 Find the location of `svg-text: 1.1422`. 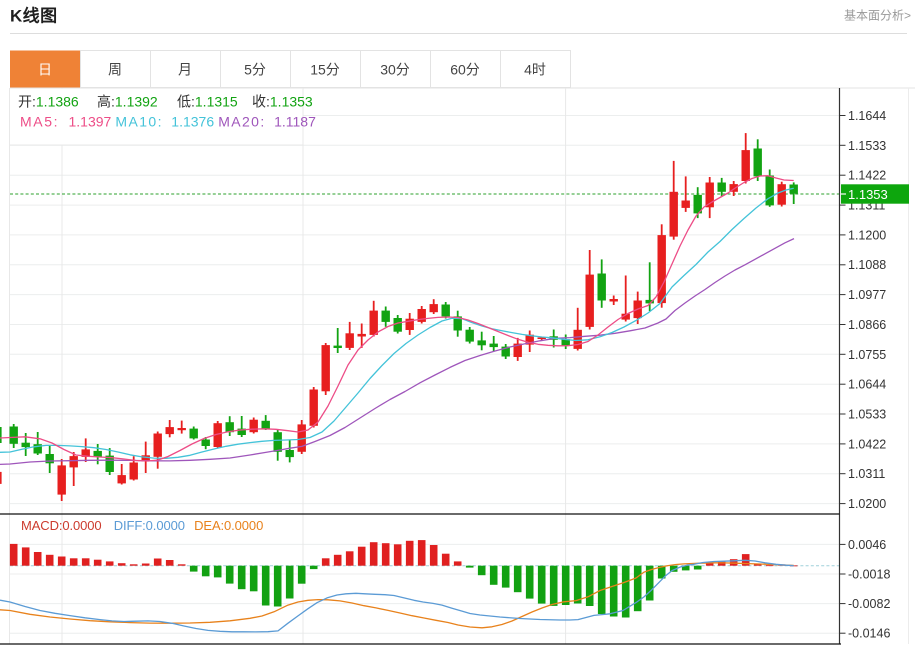

svg-text: 1.1422 is located at coordinates (867, 176).